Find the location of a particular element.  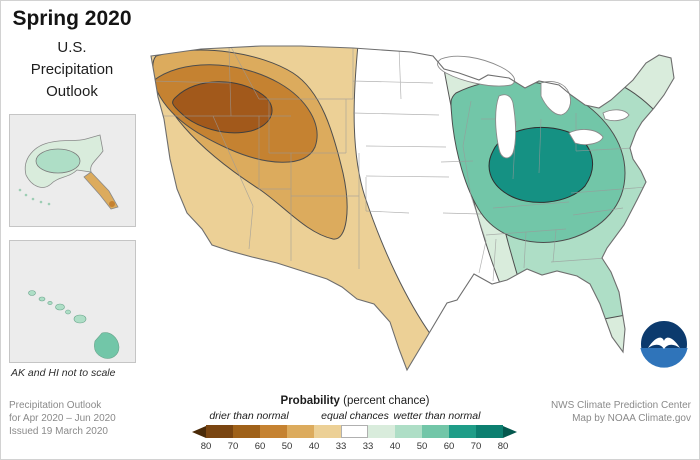

legend-title: Probability (percent chance) is located at coordinates (355, 401).